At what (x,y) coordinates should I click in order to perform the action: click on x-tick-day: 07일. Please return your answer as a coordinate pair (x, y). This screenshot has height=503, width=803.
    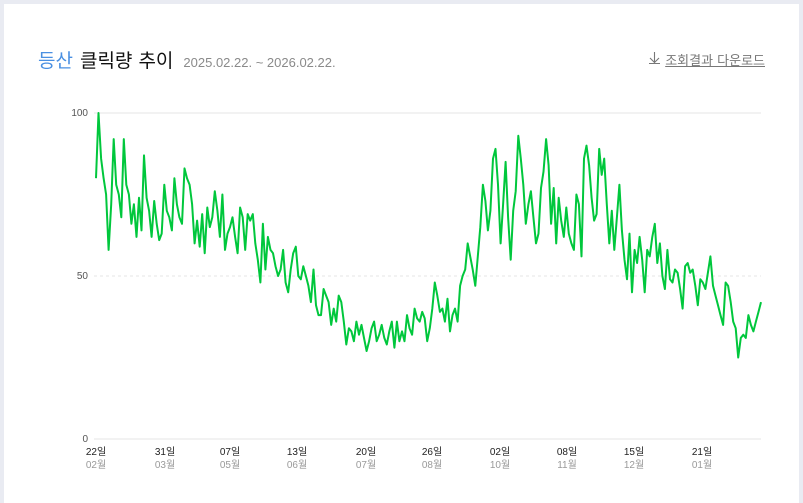
    Looking at the image, I should click on (230, 452).